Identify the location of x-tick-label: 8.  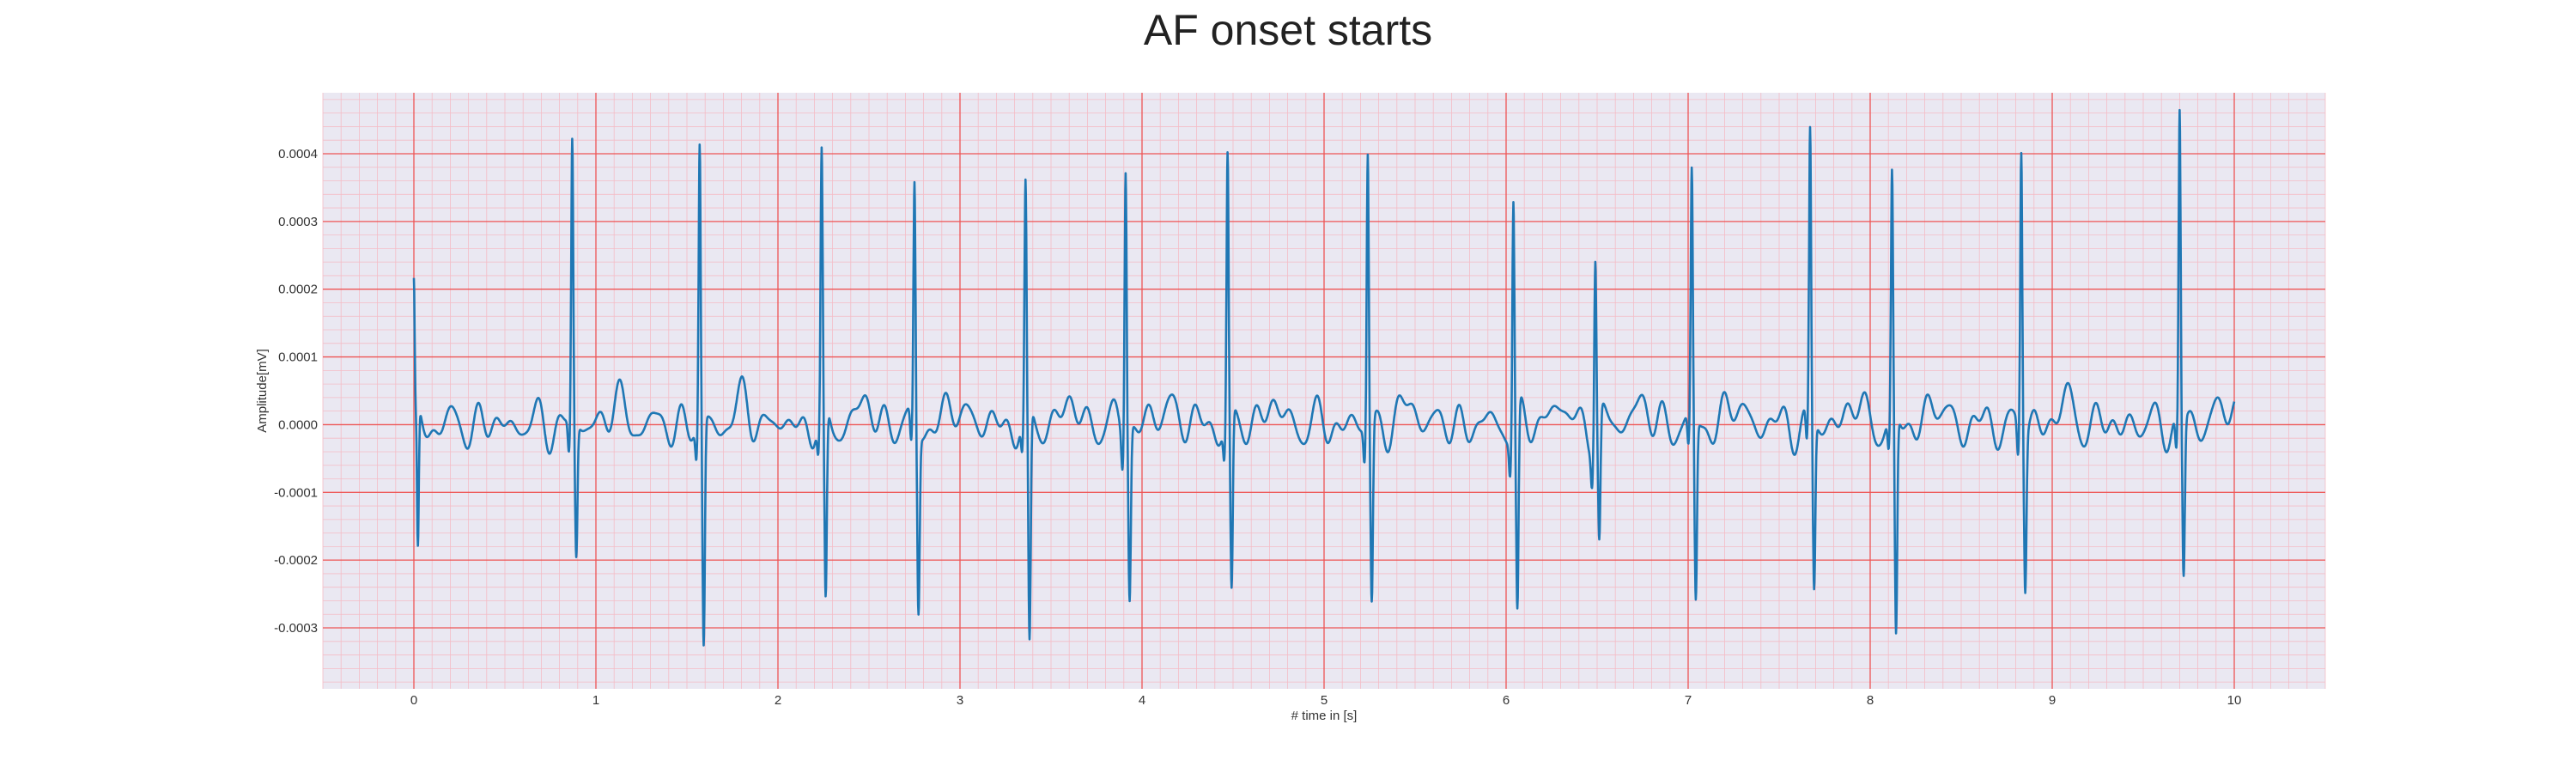
(1871, 700).